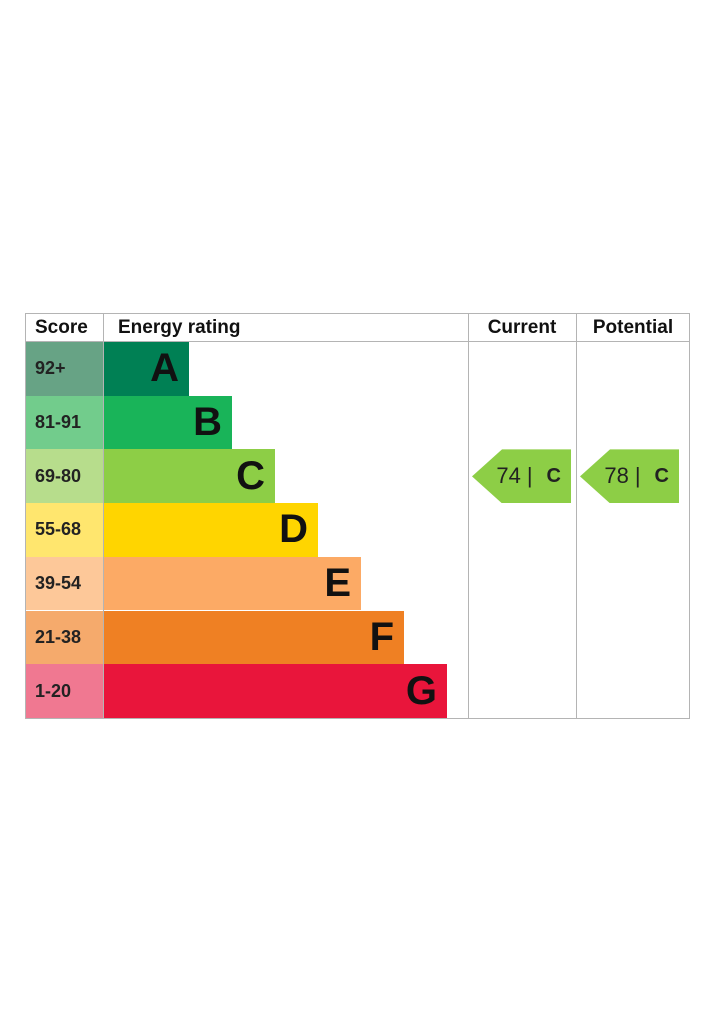 This screenshot has width=715, height=1033. What do you see at coordinates (254, 637) in the screenshot?
I see `rating-bar-f: F` at bounding box center [254, 637].